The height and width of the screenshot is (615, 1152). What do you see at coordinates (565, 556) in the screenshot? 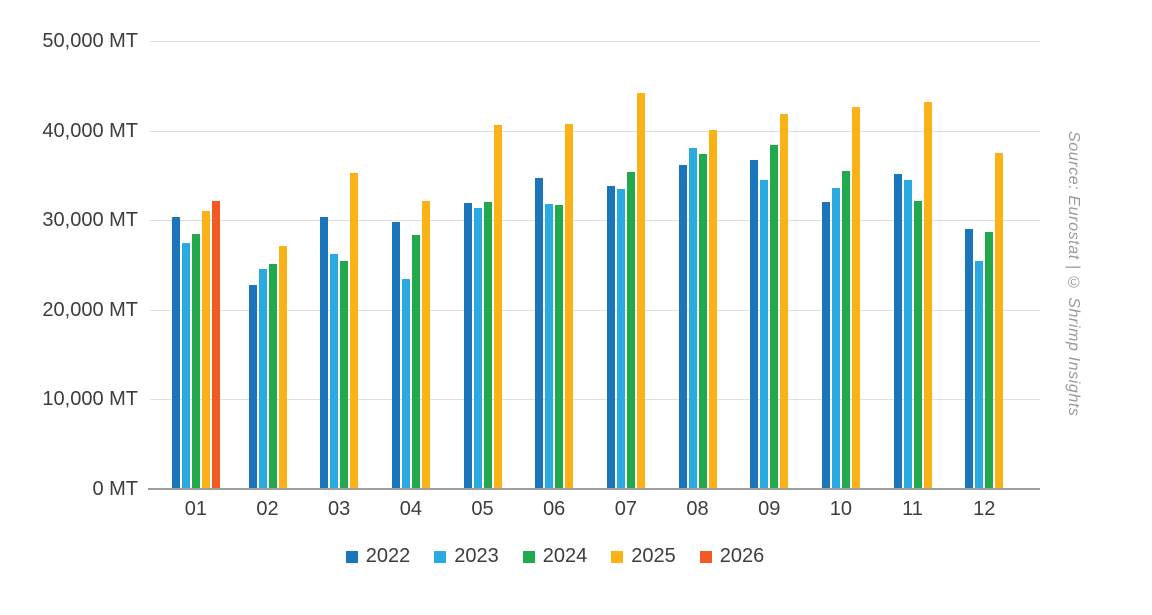
I see `legend-label: 2024` at bounding box center [565, 556].